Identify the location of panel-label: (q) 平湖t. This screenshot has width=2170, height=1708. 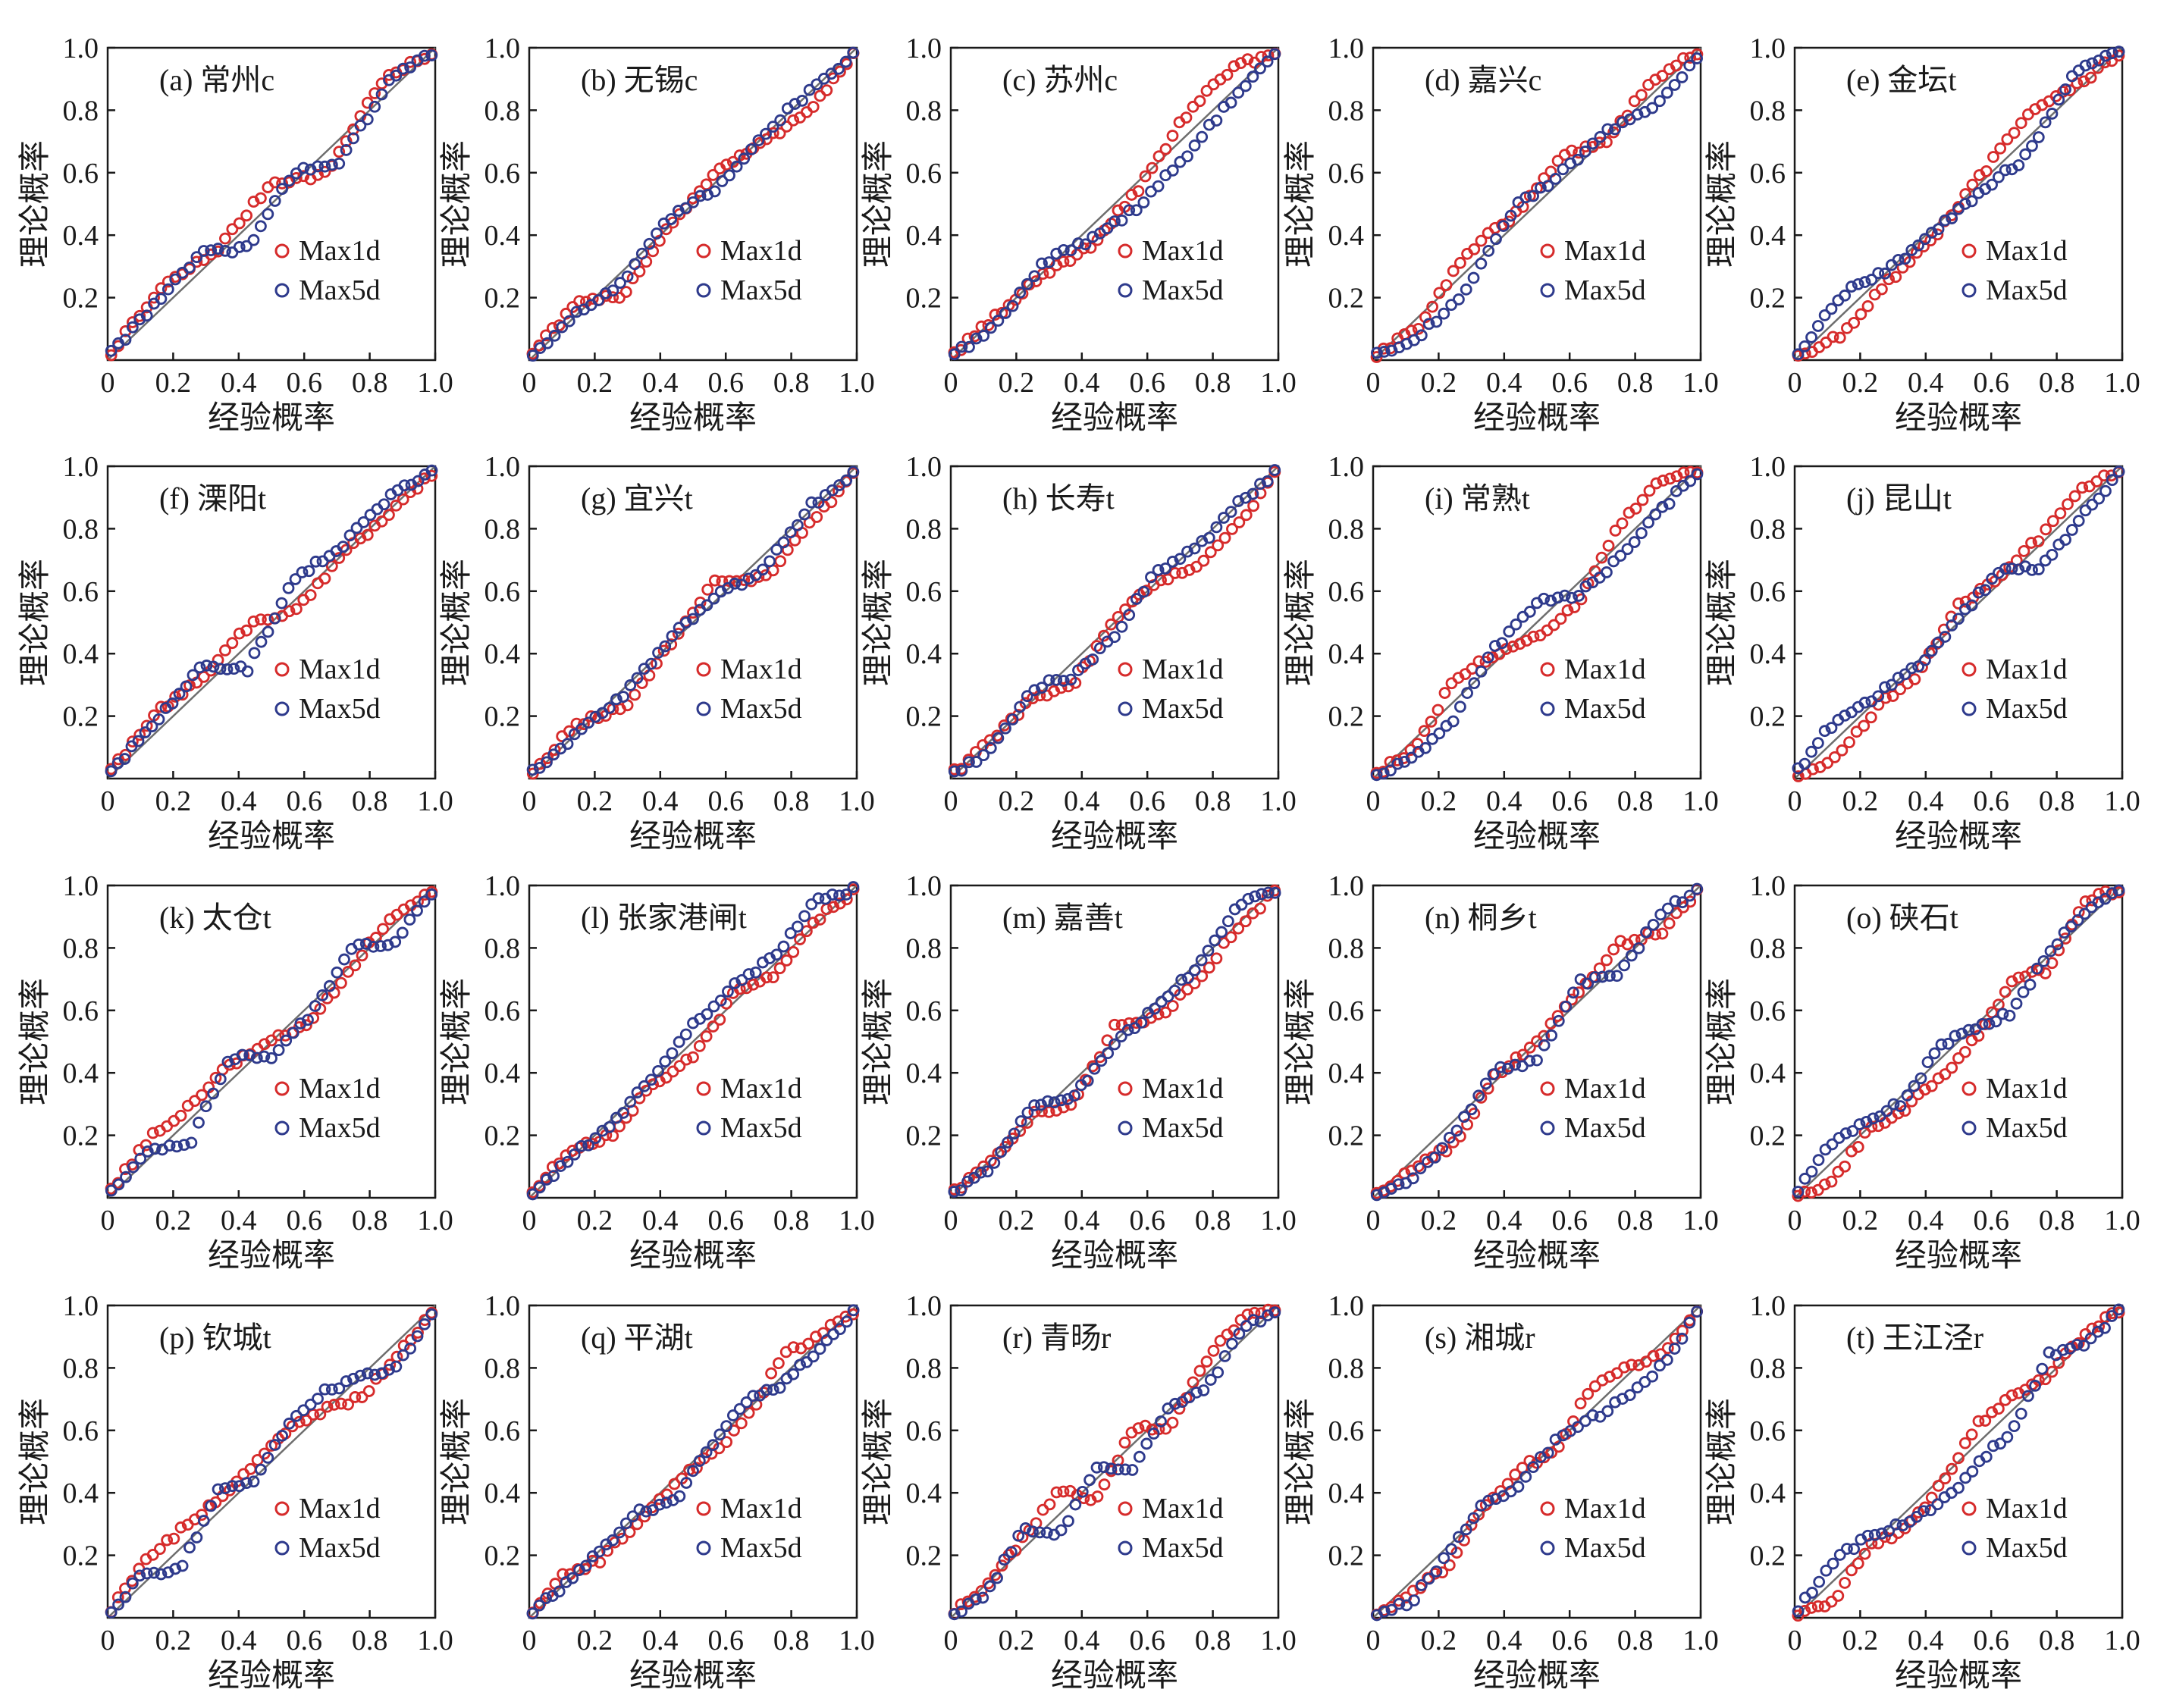
(637, 1338).